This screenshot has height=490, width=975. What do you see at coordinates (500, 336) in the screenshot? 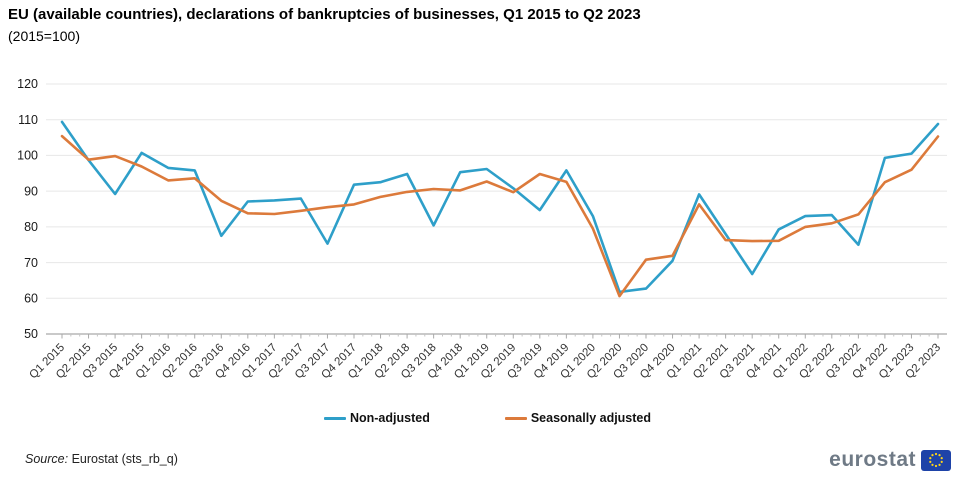
I see `x-axis-ticks` at bounding box center [500, 336].